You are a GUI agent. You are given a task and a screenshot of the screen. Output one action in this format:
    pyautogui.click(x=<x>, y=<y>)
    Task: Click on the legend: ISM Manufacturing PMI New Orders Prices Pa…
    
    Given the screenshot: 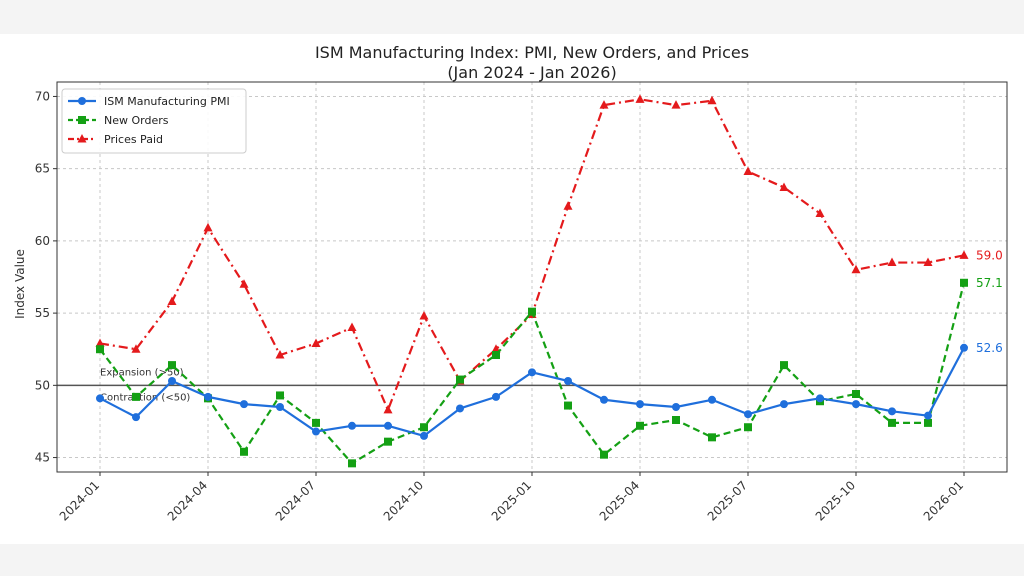 What is the action you would take?
    pyautogui.click(x=154, y=121)
    